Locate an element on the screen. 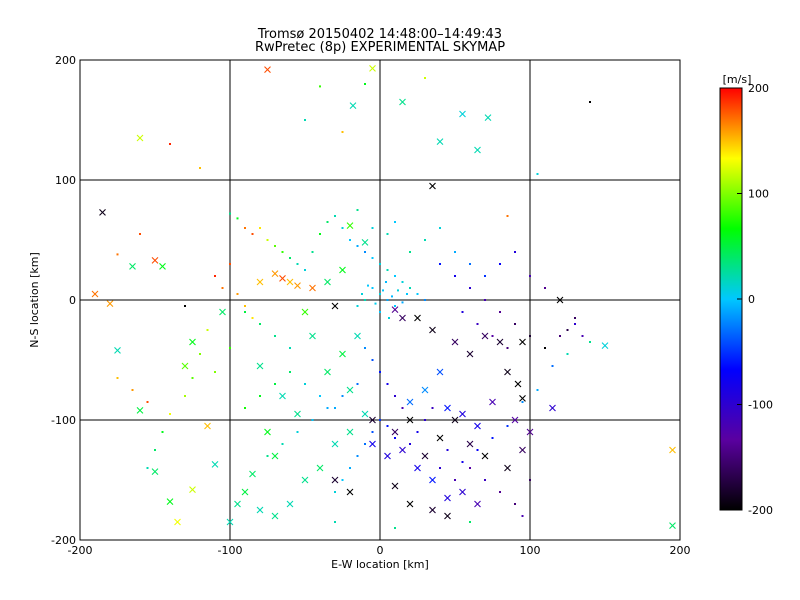 Image resolution: width=800 pixels, height=600 pixels. chart-subtitle: RwPretec (8p) EXPERIMENTAL SKYMAP is located at coordinates (380, 47).